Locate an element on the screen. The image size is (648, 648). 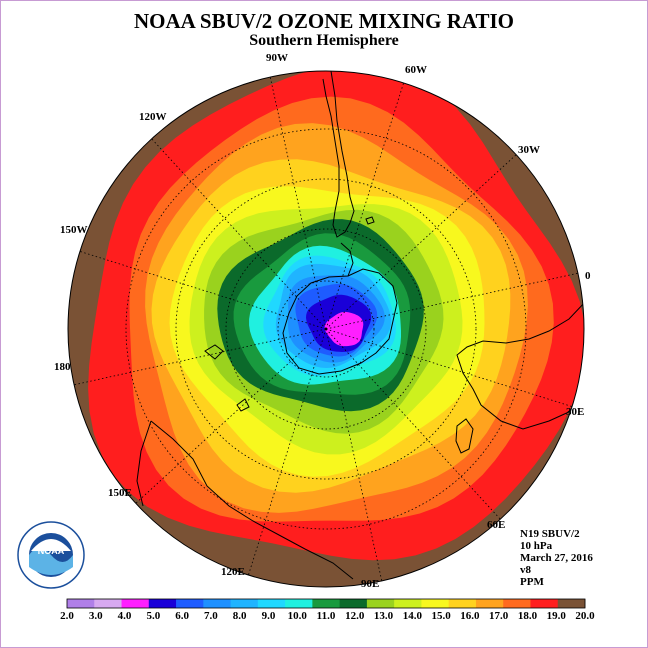
colorbar-tick-label: 16.0 is located at coordinates (470, 616).